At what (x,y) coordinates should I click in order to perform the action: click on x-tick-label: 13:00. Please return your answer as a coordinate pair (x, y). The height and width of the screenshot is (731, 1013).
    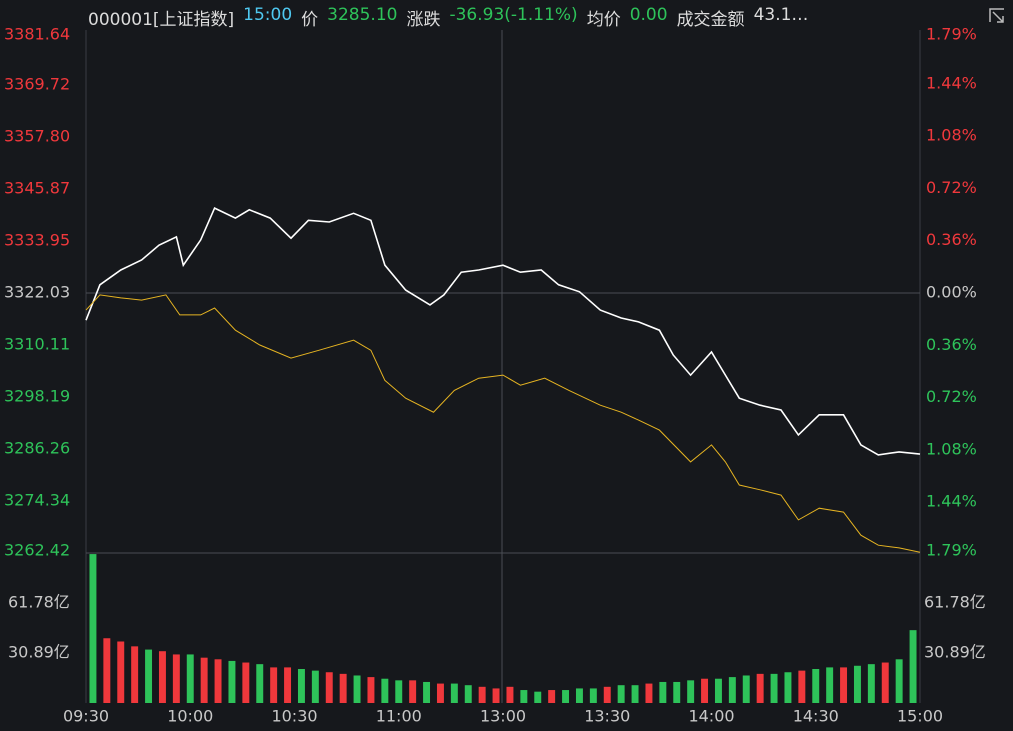
    Looking at the image, I should click on (503, 716).